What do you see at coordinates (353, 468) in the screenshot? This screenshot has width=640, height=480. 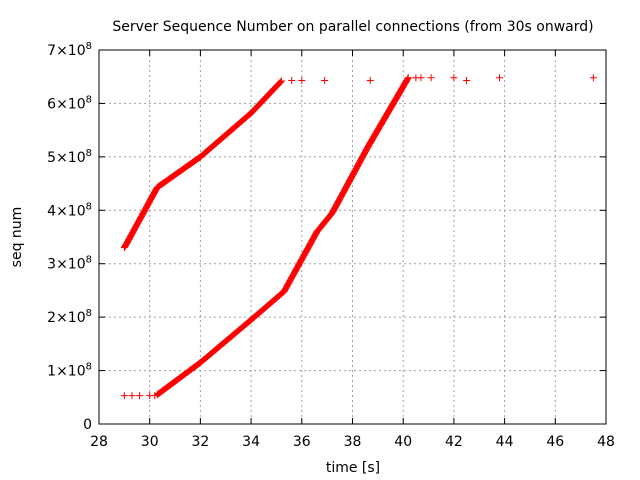 I see `x-axis-label: time [s]` at bounding box center [353, 468].